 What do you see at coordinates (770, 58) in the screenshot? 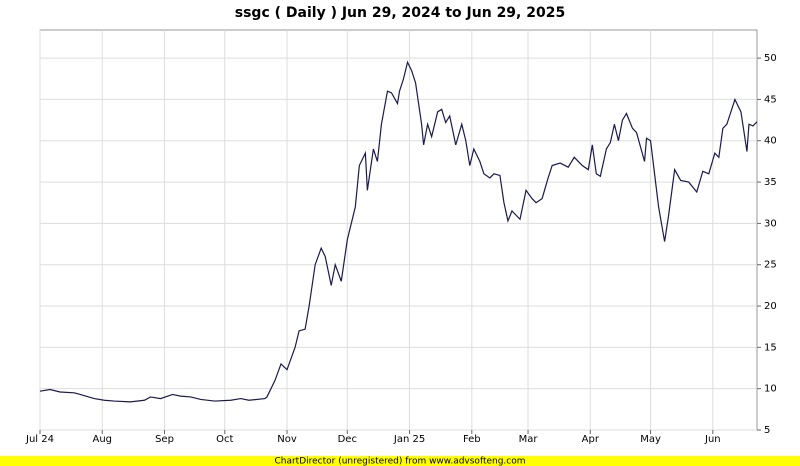
I see `y-tick-label: 50` at bounding box center [770, 58].